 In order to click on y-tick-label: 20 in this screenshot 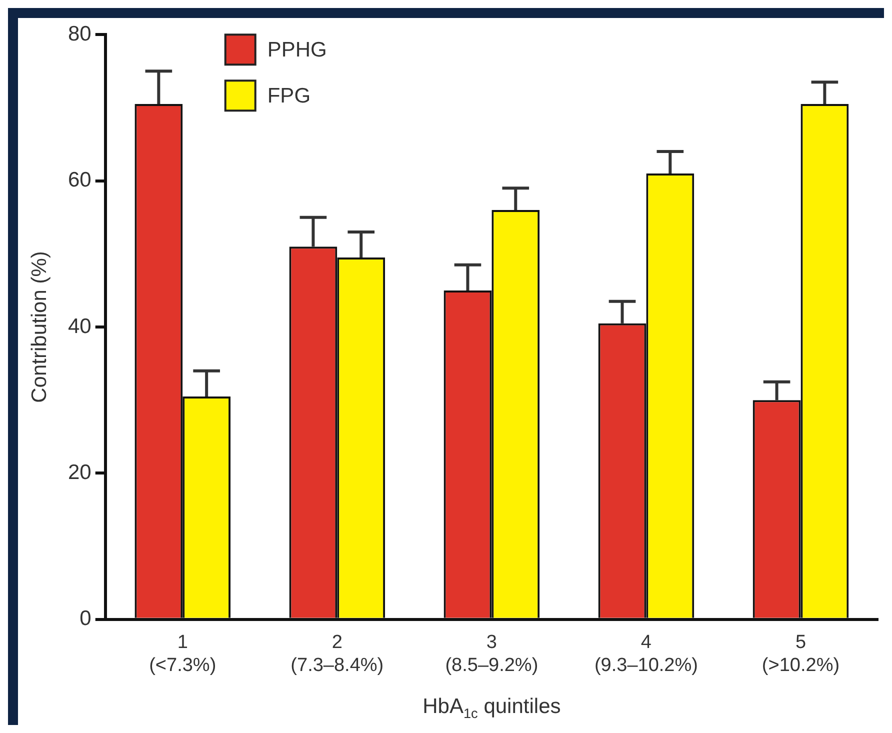, I will do `click(80, 472)`.